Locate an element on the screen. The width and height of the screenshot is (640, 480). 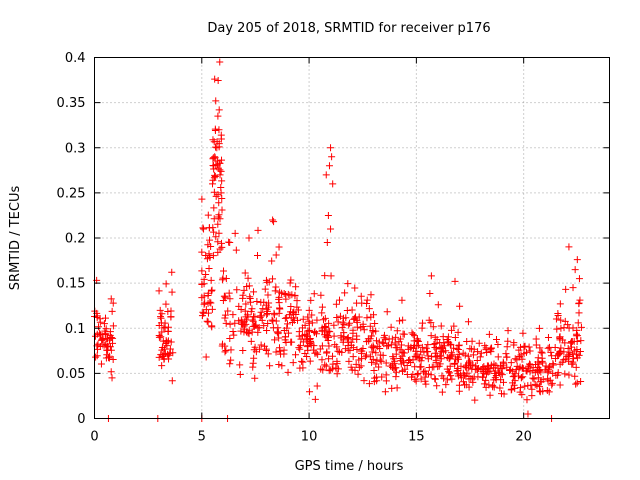
y-tick-label: 0.35 is located at coordinates (71, 103).